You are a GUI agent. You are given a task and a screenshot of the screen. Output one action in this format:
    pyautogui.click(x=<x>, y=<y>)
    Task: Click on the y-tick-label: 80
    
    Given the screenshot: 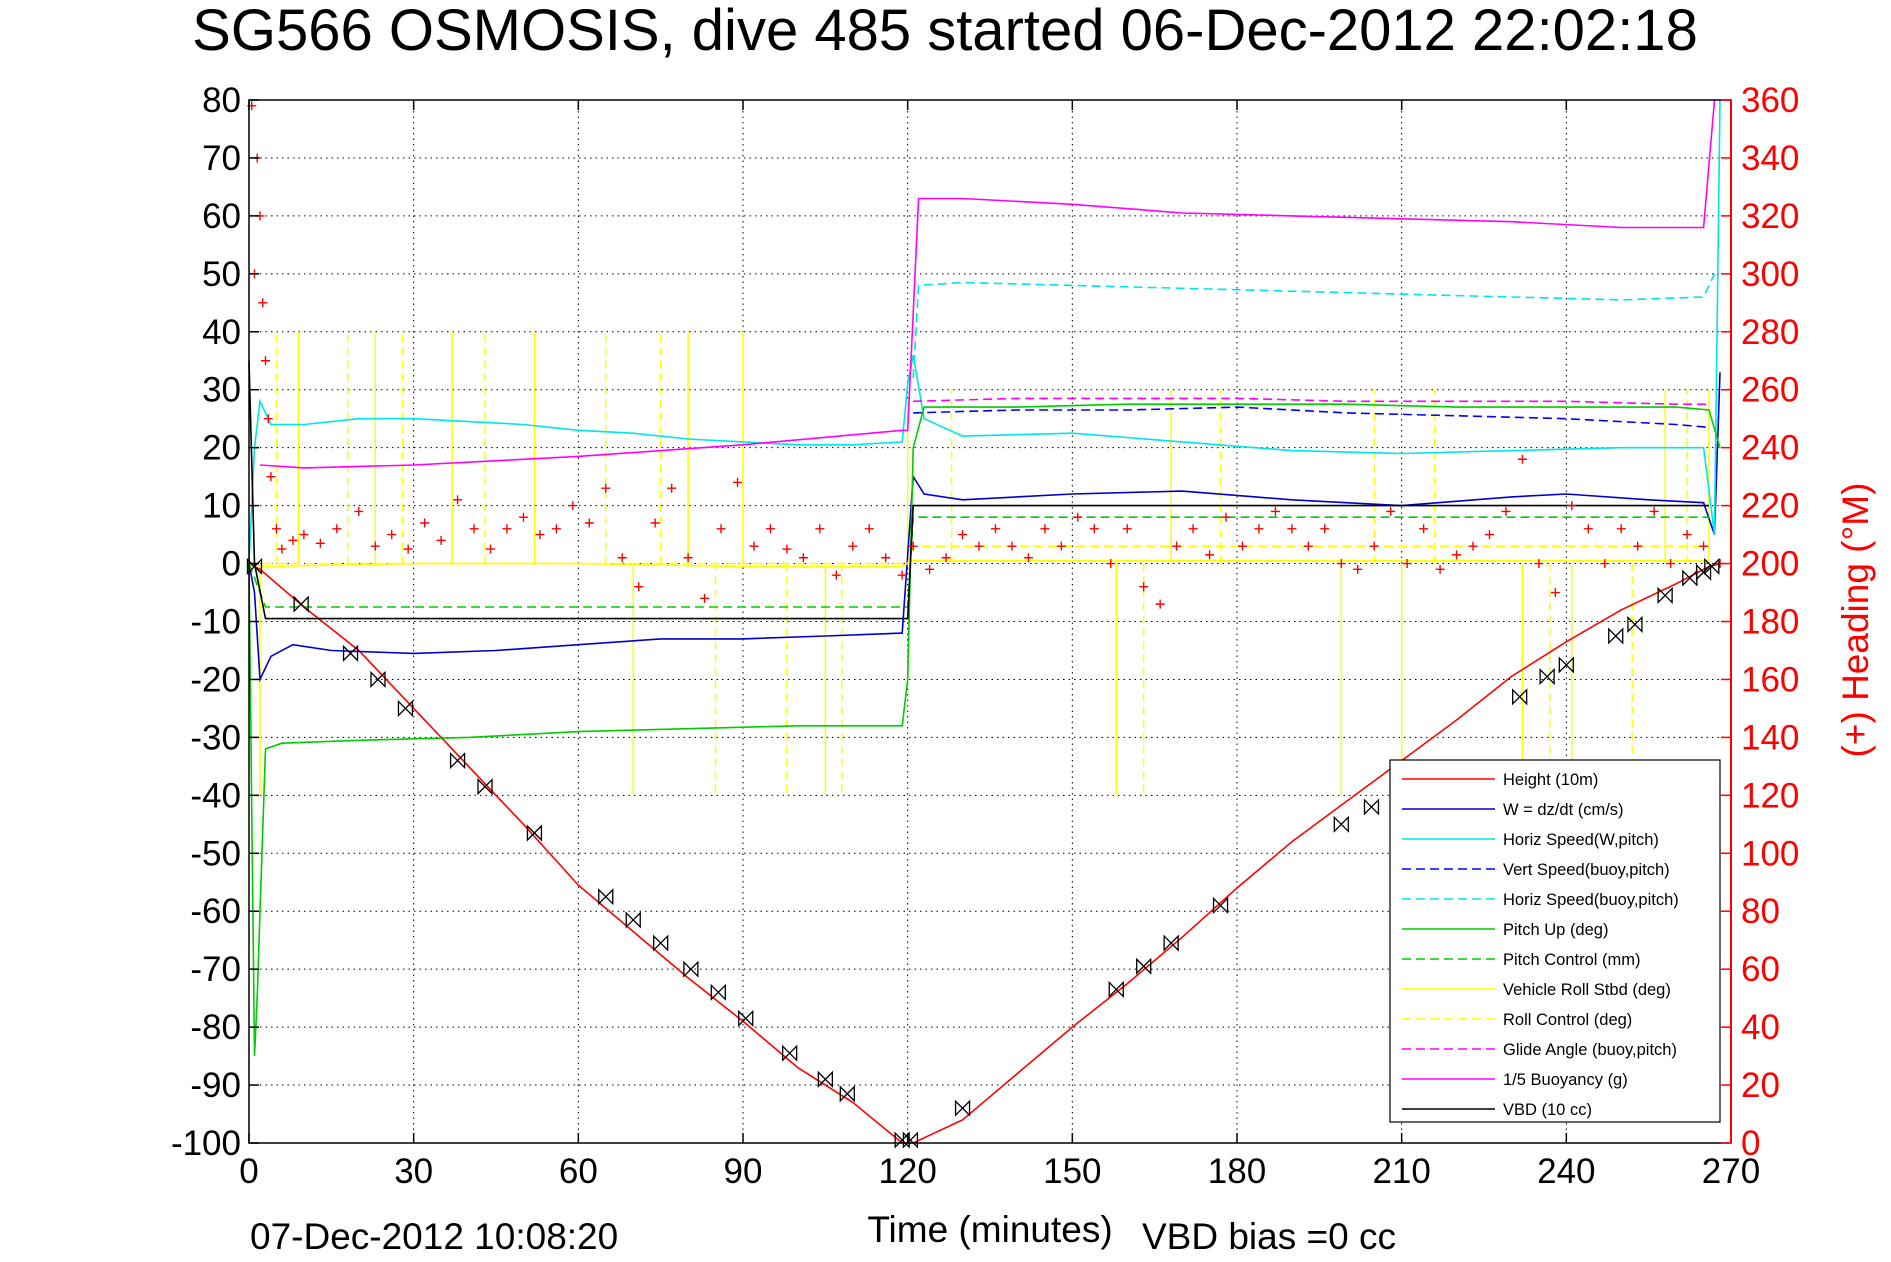 What is the action you would take?
    pyautogui.click(x=221, y=100)
    